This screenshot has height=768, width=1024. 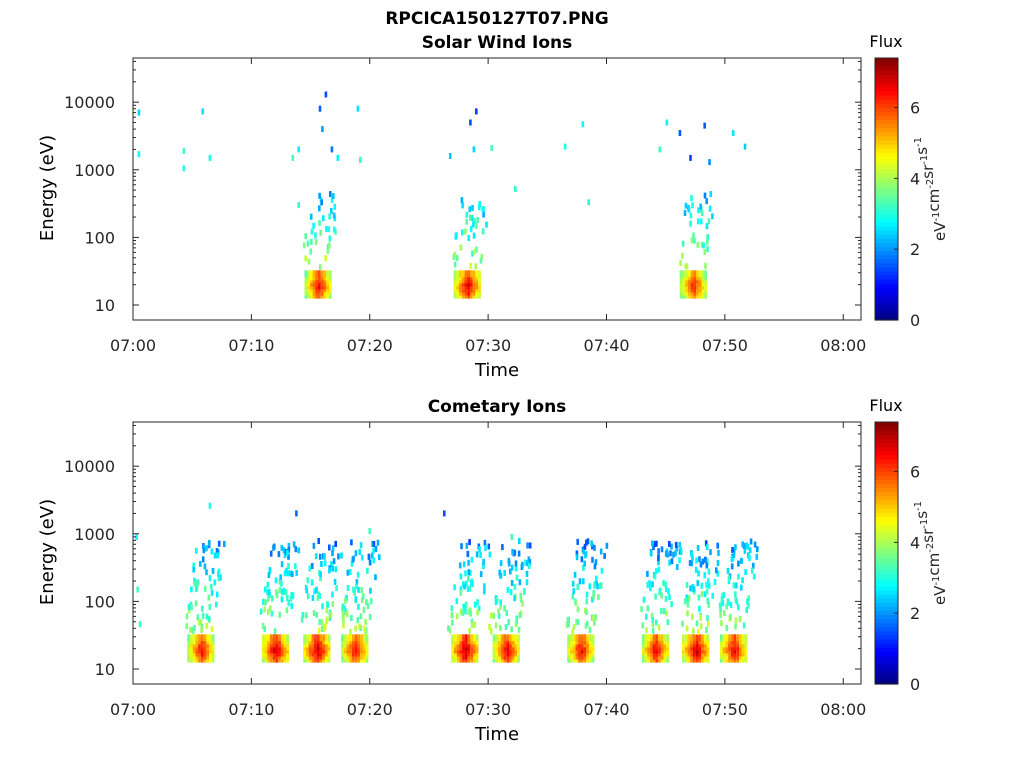 I want to click on colorbar-tick-label: 0, so click(x=915, y=320).